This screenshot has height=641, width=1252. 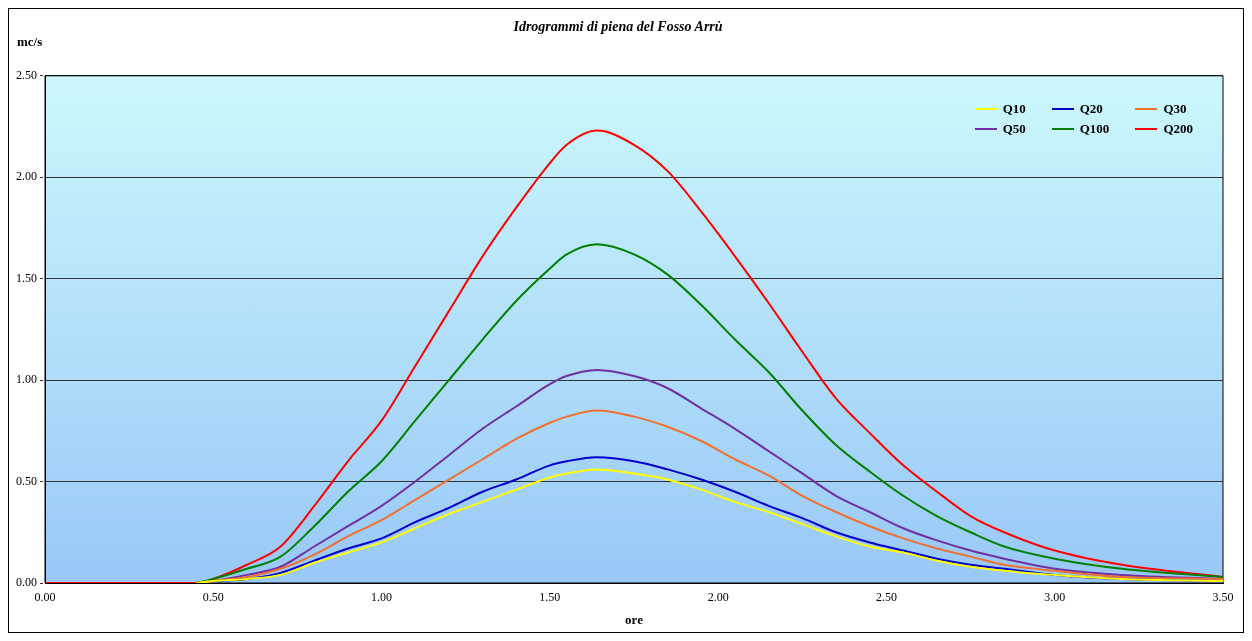 I want to click on x-tick-label: 1.50, so click(x=550, y=597).